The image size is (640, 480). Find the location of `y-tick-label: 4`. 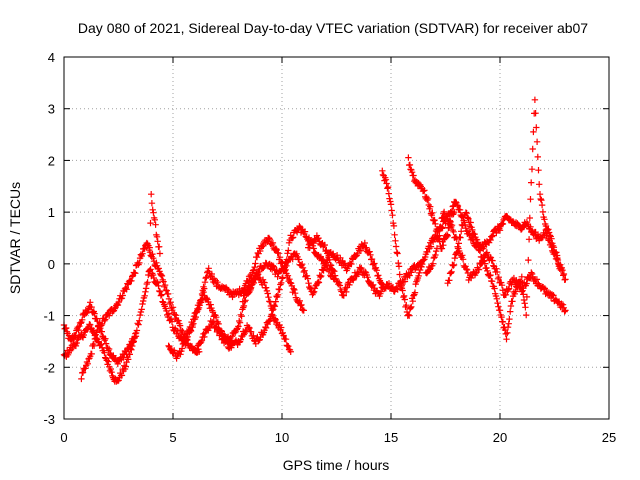

y-tick-label: 4 is located at coordinates (51, 57).